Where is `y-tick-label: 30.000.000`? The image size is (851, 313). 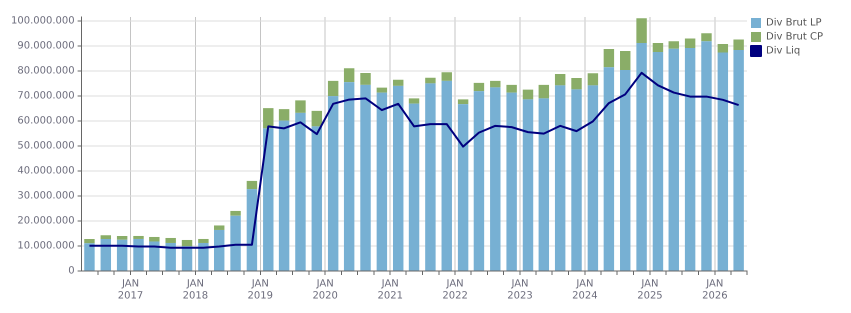
y-tick-label: 30.000.000 is located at coordinates (46, 196).